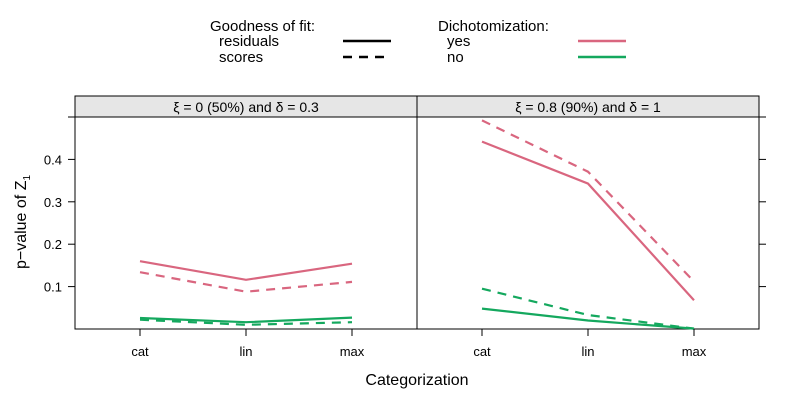 This screenshot has height=400, width=800. I want to click on y-axis-label-main: p−value of Z, so click(21, 224).